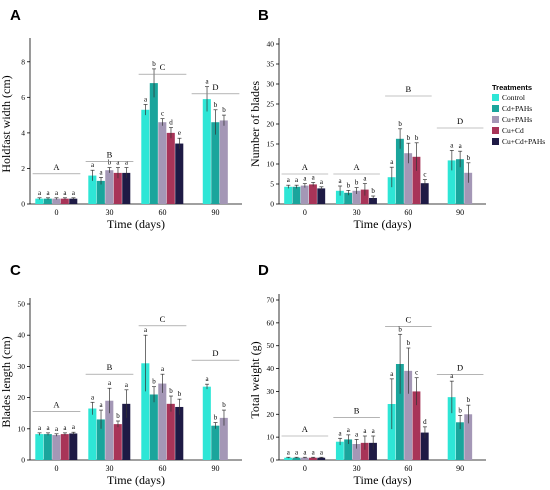  I want to click on panel-letter-D: D, so click(263, 270).